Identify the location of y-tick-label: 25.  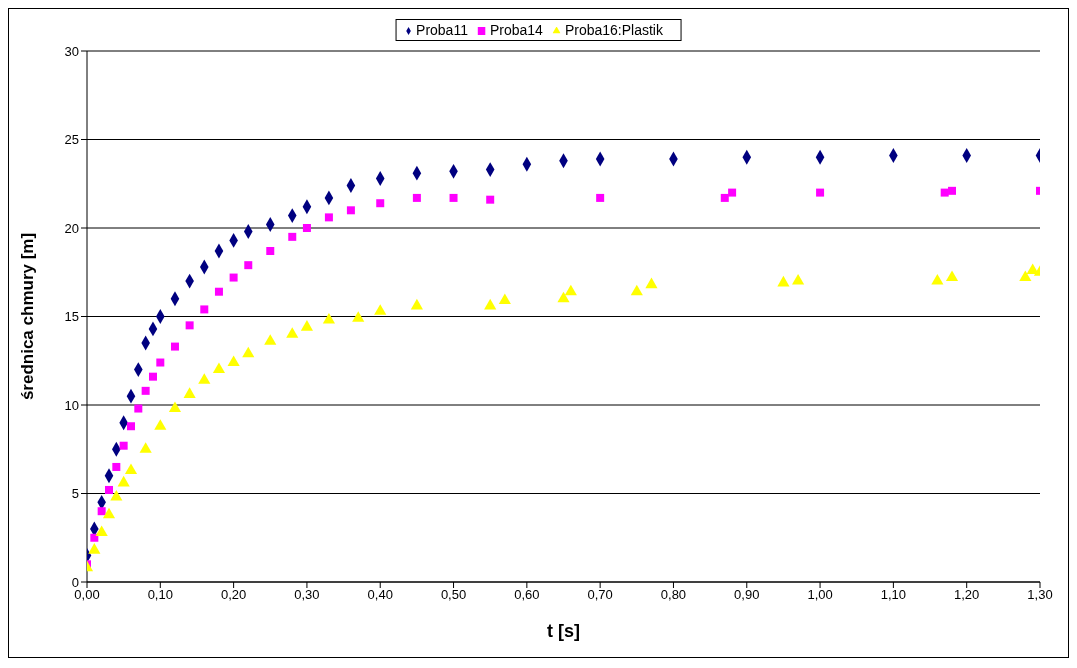
(71, 140).